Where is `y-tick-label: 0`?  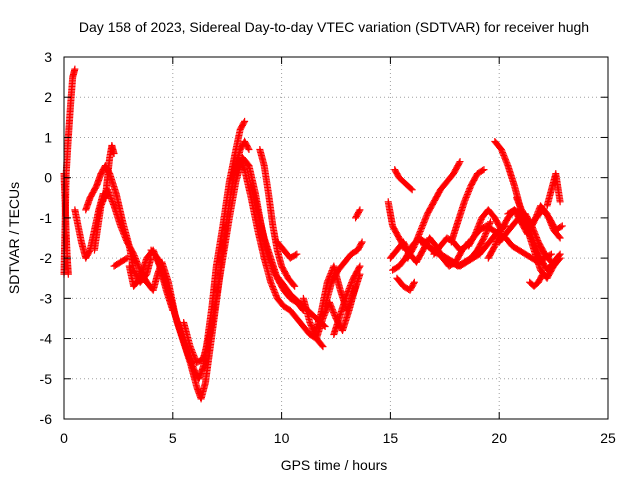 y-tick-label: 0 is located at coordinates (48, 178).